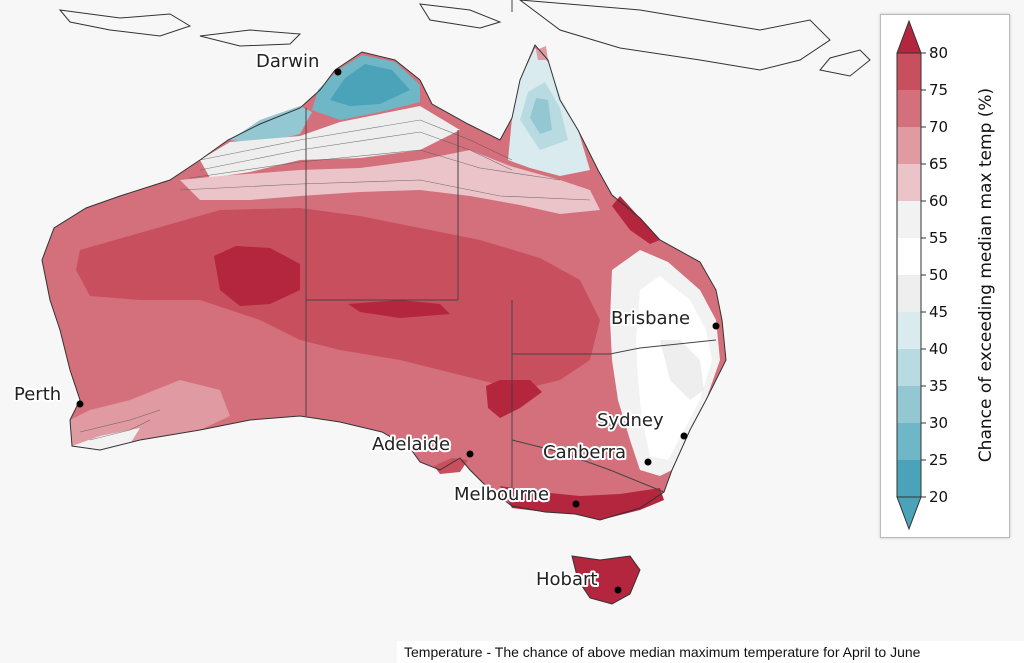 Image resolution: width=1024 pixels, height=663 pixels. I want to click on colorbar-tick-label: 60, so click(938, 201).